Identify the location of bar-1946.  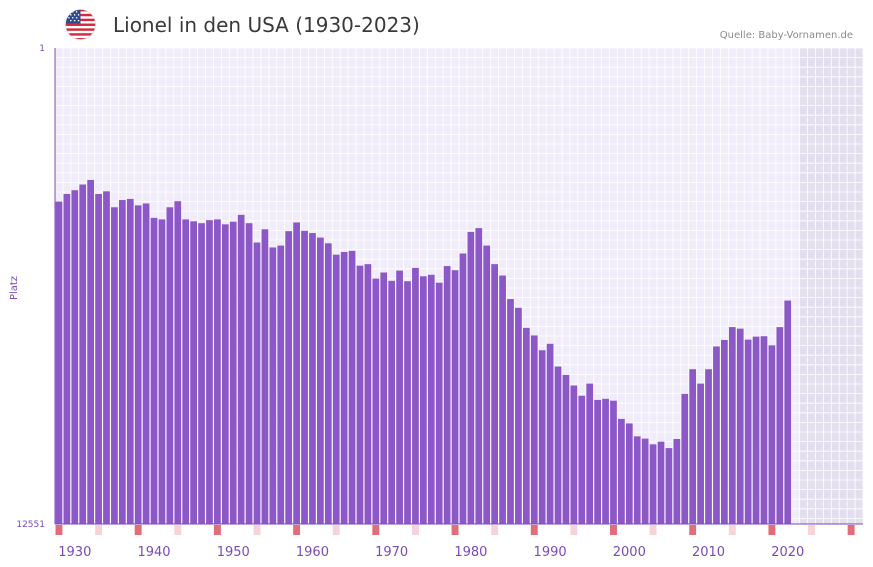
(201, 374).